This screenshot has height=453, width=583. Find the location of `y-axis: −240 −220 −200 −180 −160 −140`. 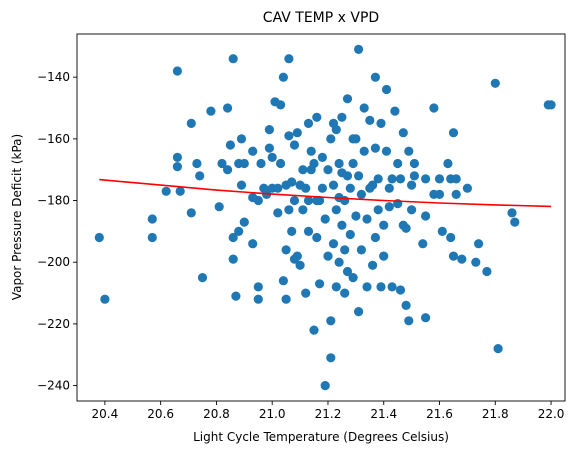

y-axis: −240 −220 −200 −180 −160 −140 is located at coordinates (57, 231).